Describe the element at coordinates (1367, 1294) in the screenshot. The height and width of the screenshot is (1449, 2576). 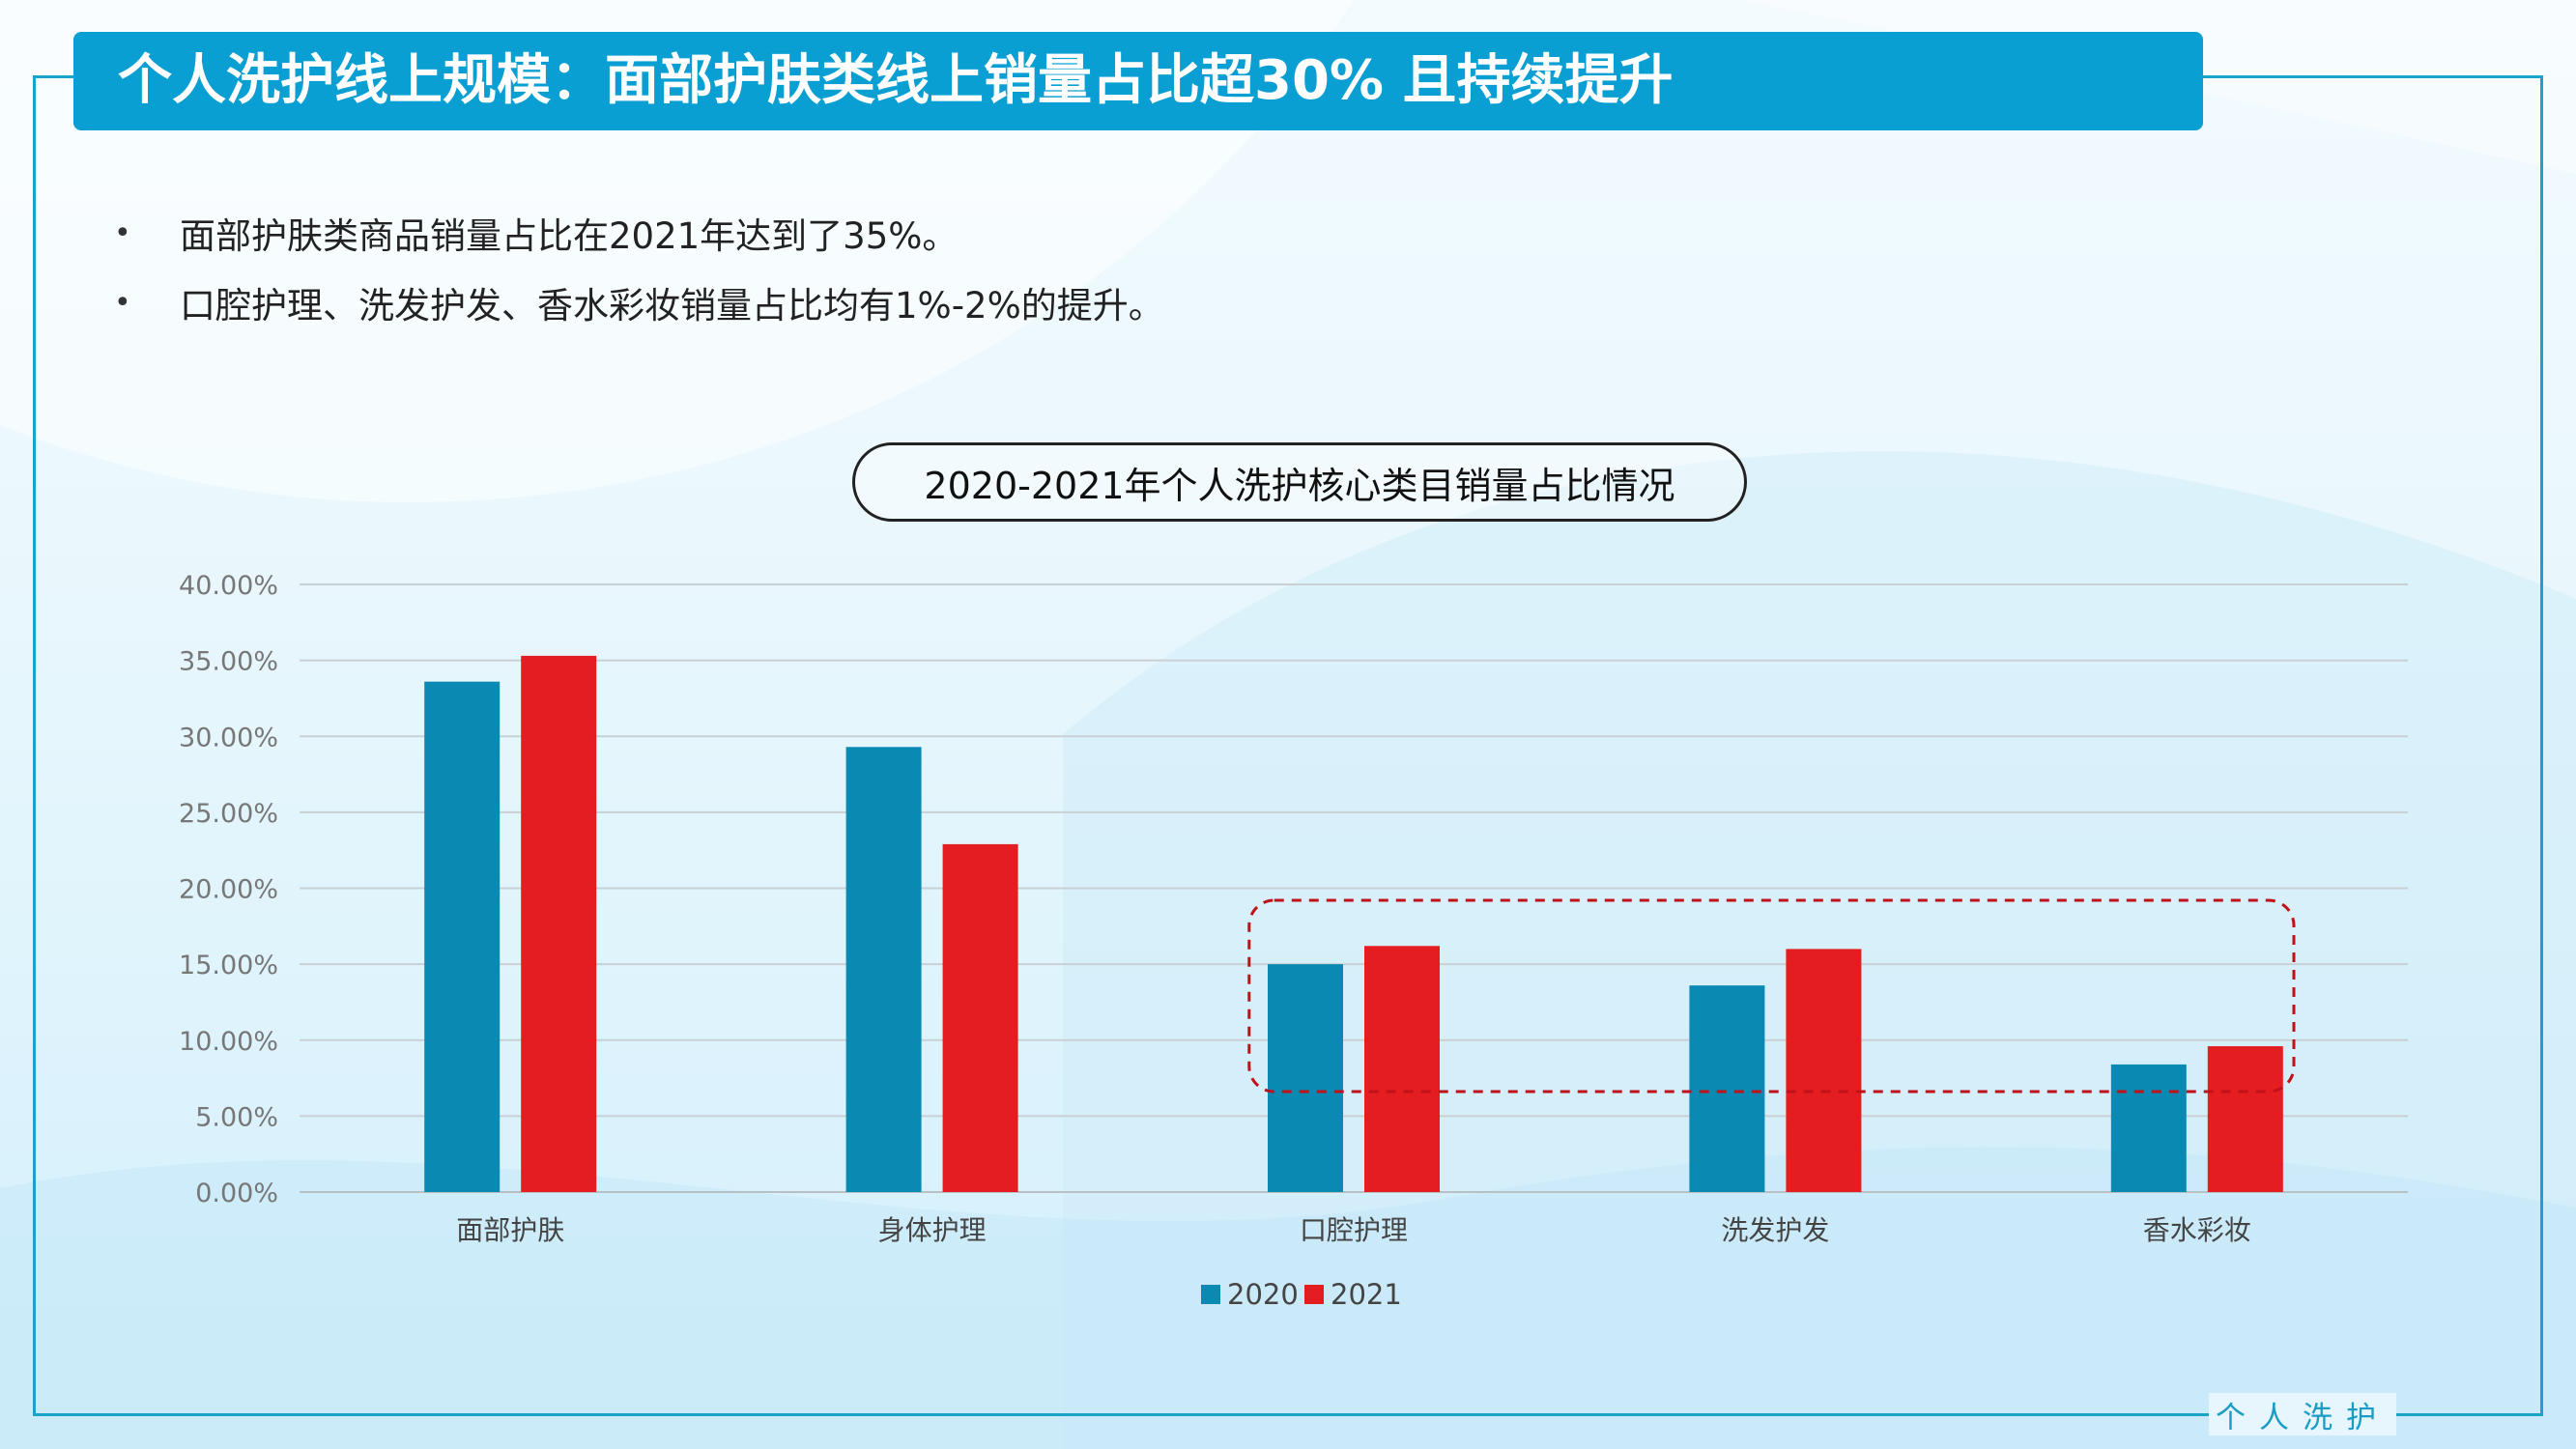
I see `legend-label-2021: 2021` at that location.